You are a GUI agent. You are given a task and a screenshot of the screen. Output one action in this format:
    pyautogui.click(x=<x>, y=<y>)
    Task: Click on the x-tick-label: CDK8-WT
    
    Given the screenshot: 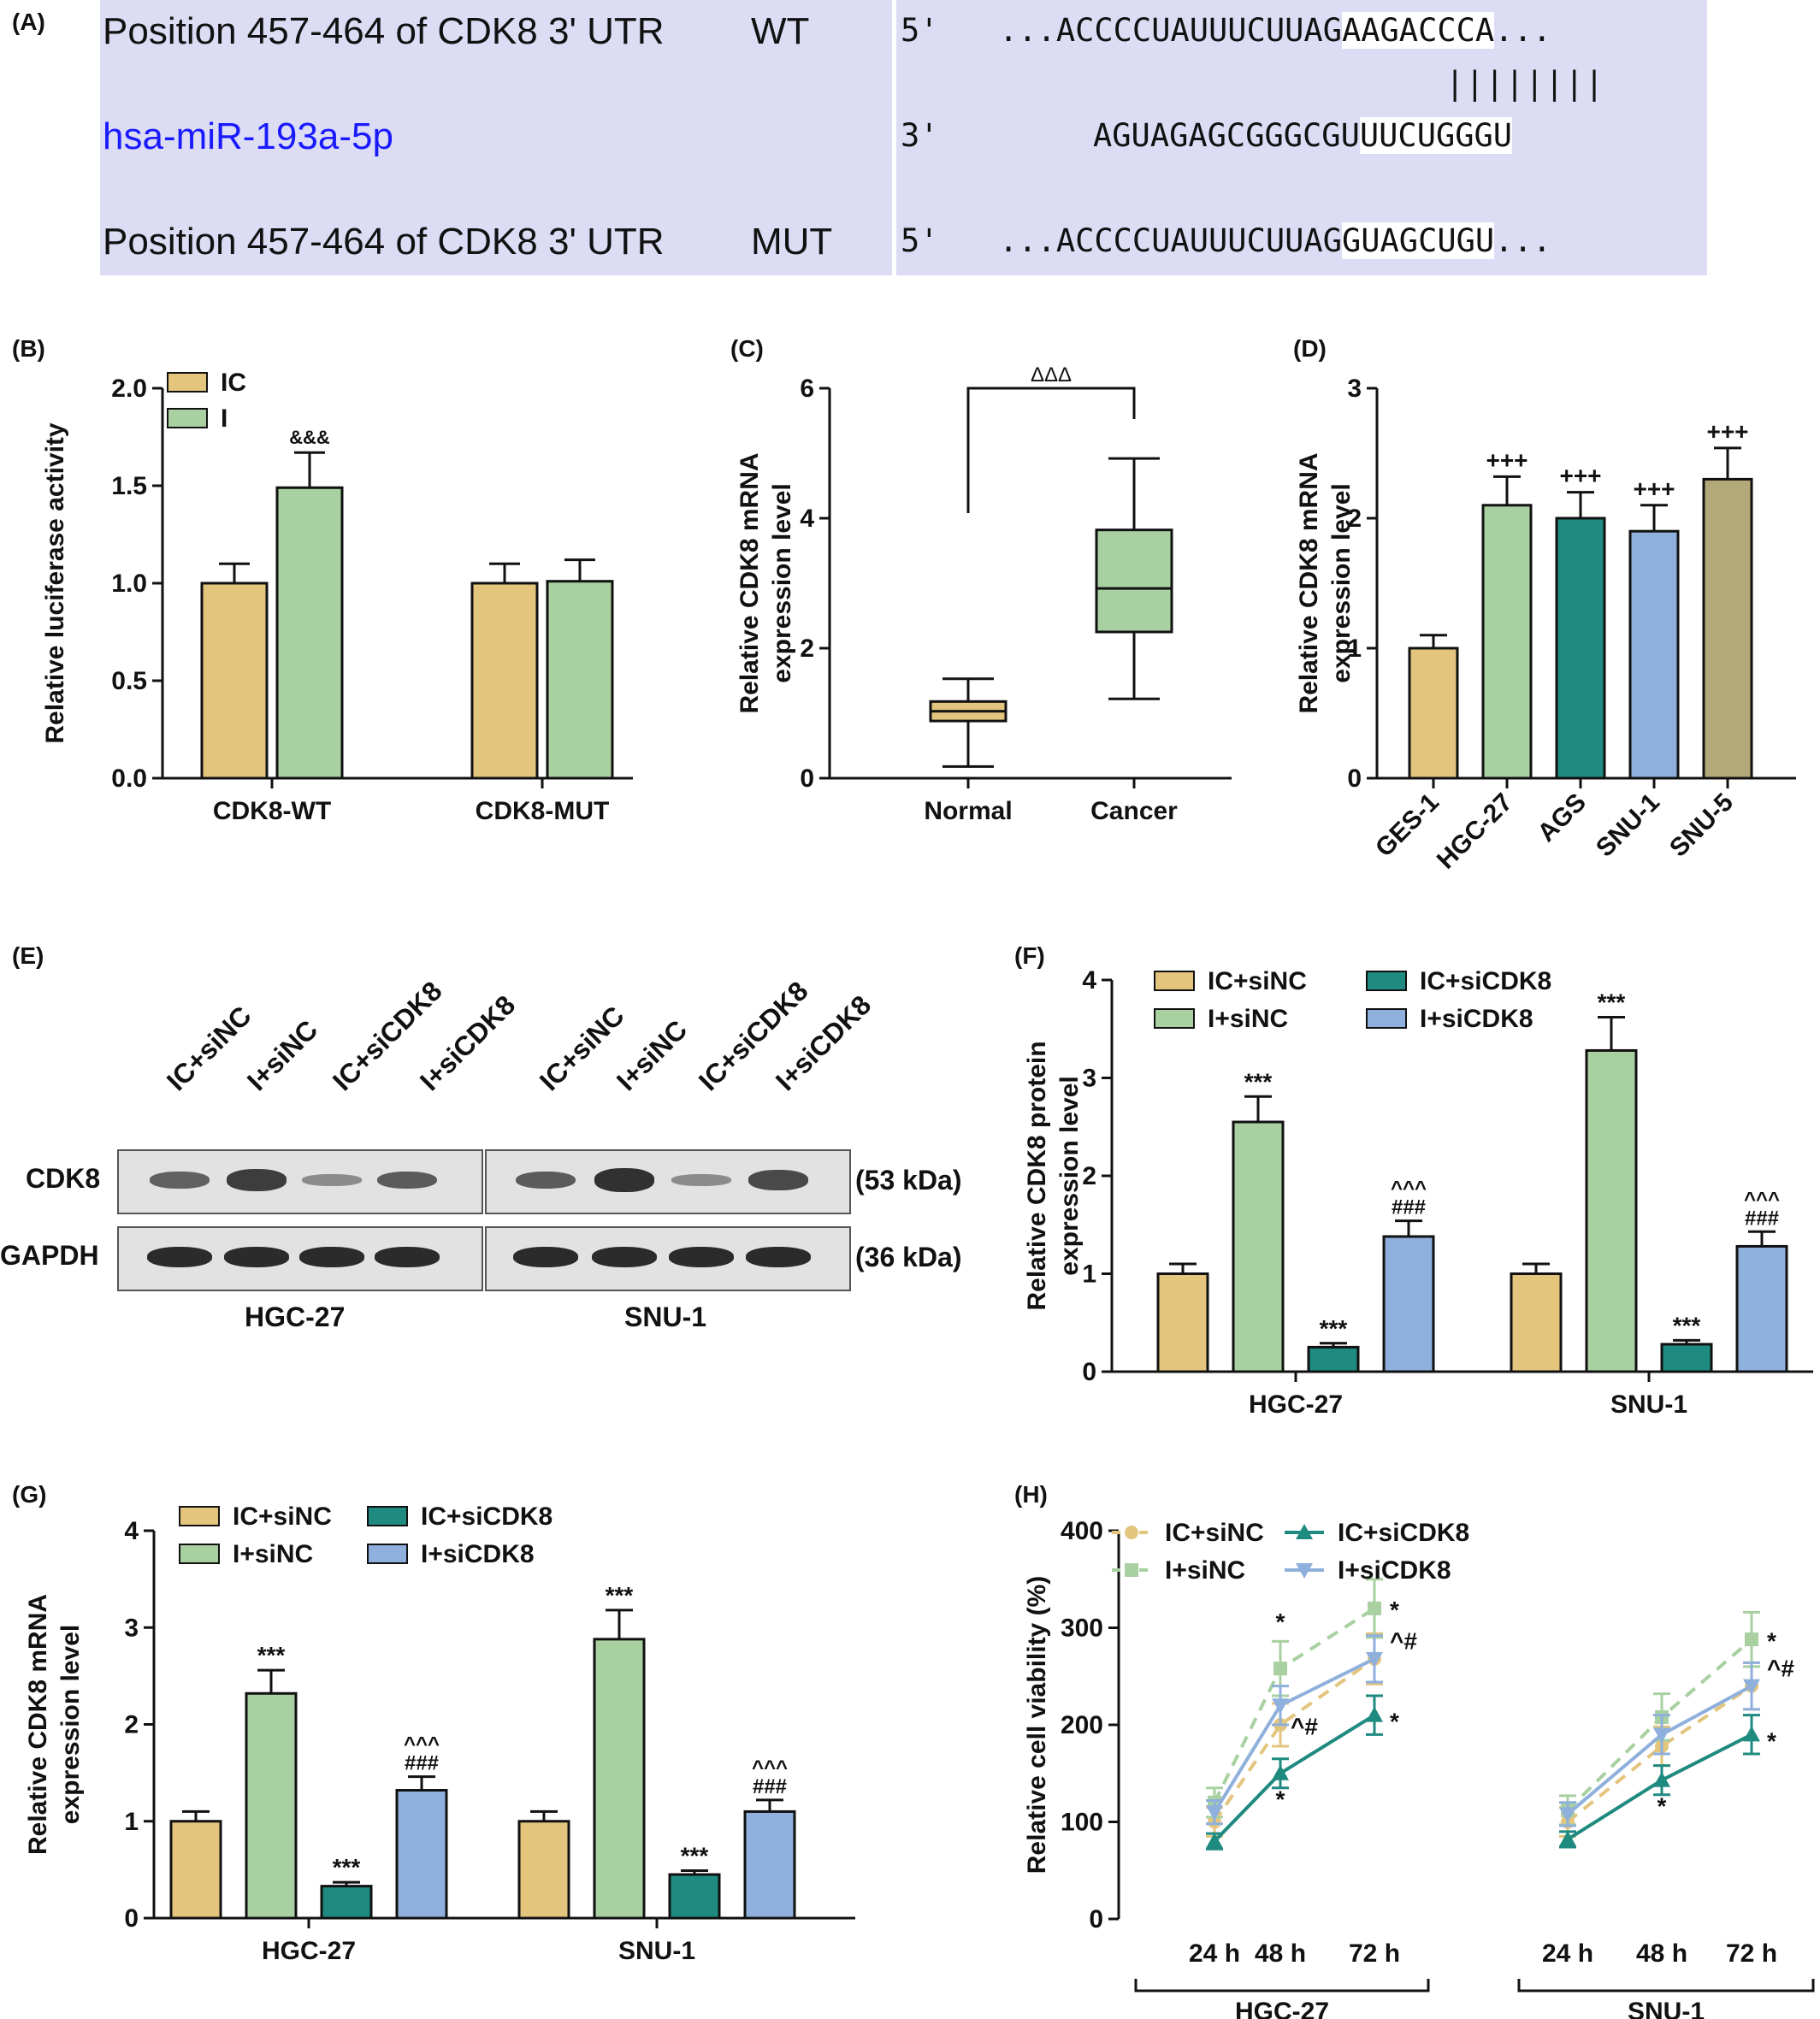 What is the action you would take?
    pyautogui.click(x=272, y=811)
    